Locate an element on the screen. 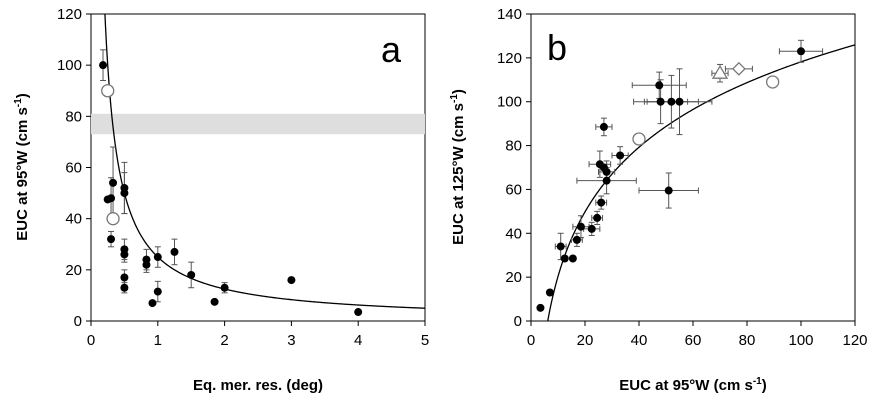  panel-b-letter: b is located at coordinates (557, 47).